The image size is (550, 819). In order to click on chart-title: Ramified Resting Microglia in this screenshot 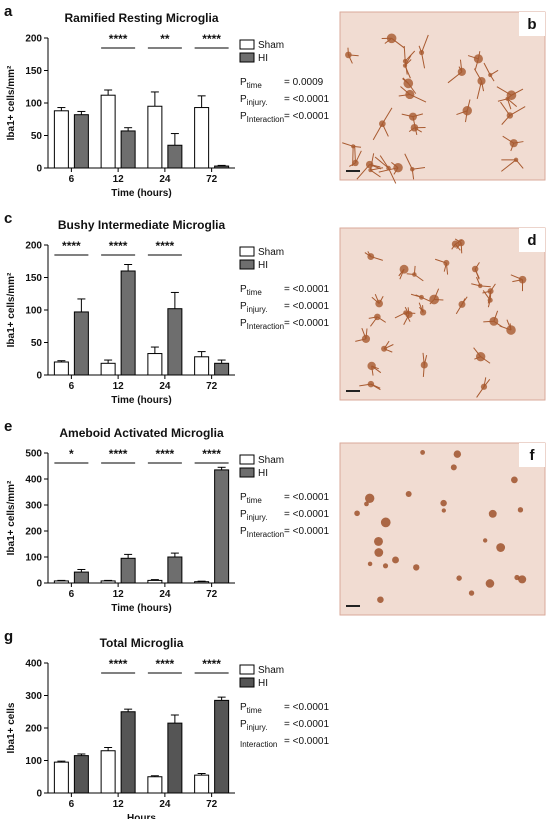, I will do `click(141, 18)`.